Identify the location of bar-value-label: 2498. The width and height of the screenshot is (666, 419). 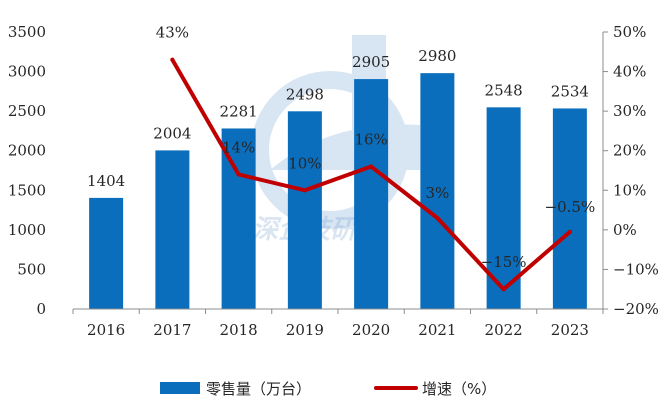
(305, 94).